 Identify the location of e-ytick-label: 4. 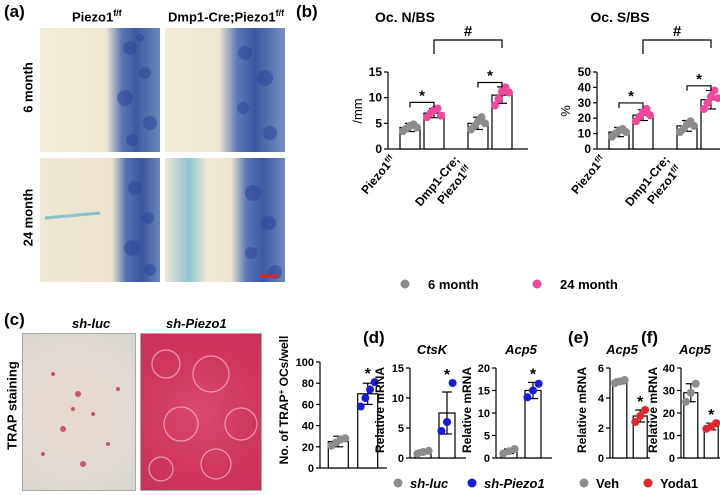
(601, 399).